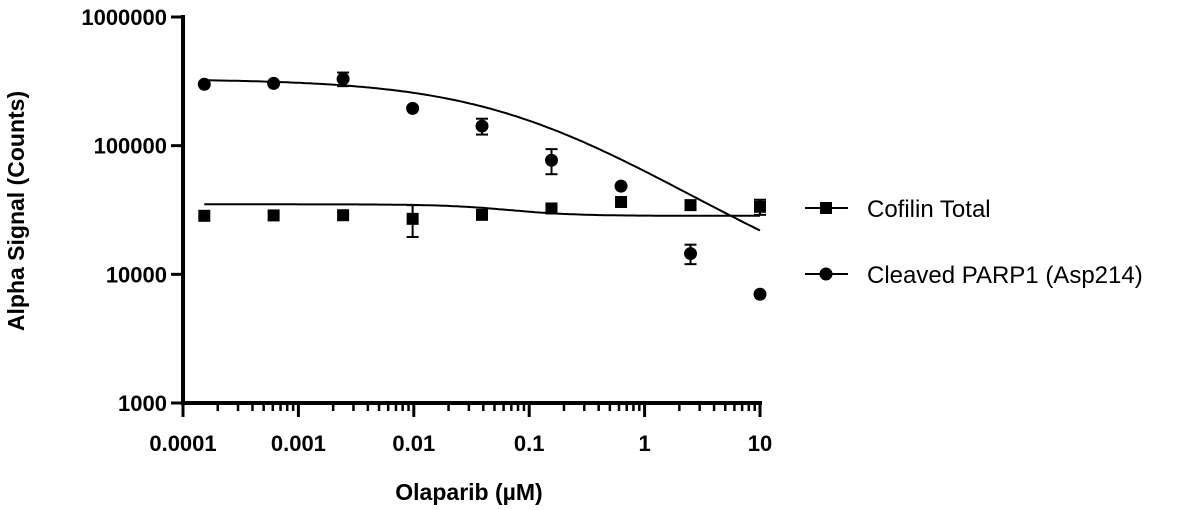 The image size is (1183, 510). Describe the element at coordinates (644, 443) in the screenshot. I see `x-tick-label: 1` at that location.